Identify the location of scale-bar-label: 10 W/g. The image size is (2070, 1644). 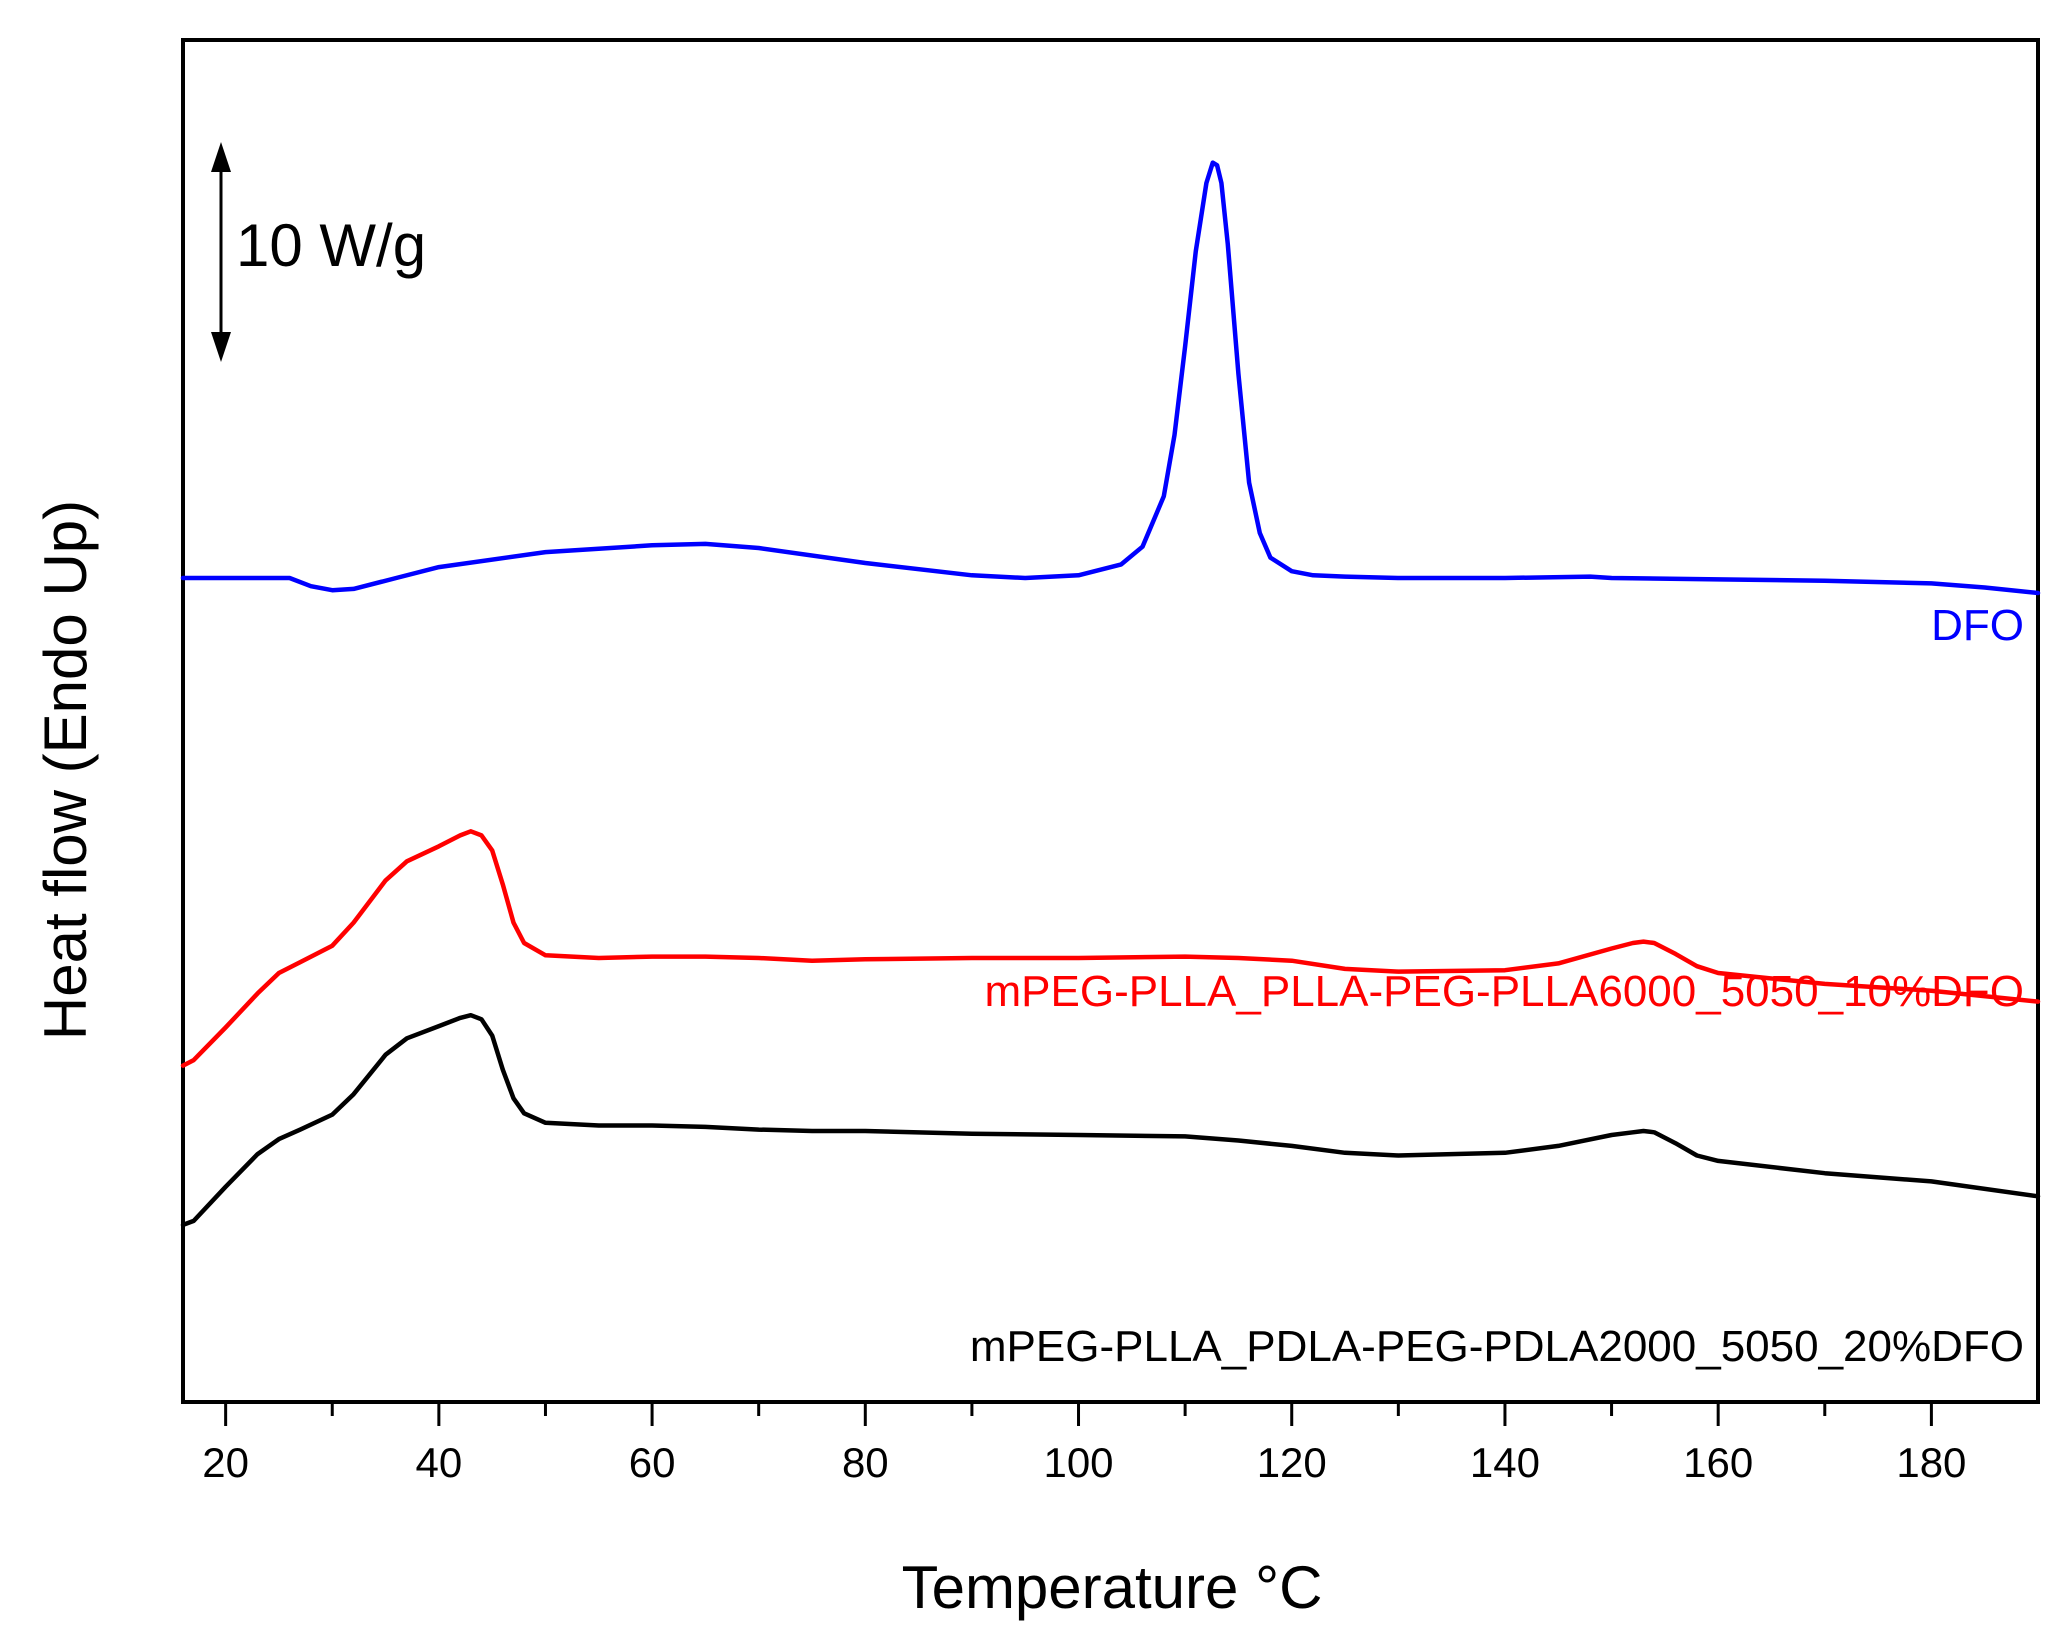
(331, 245).